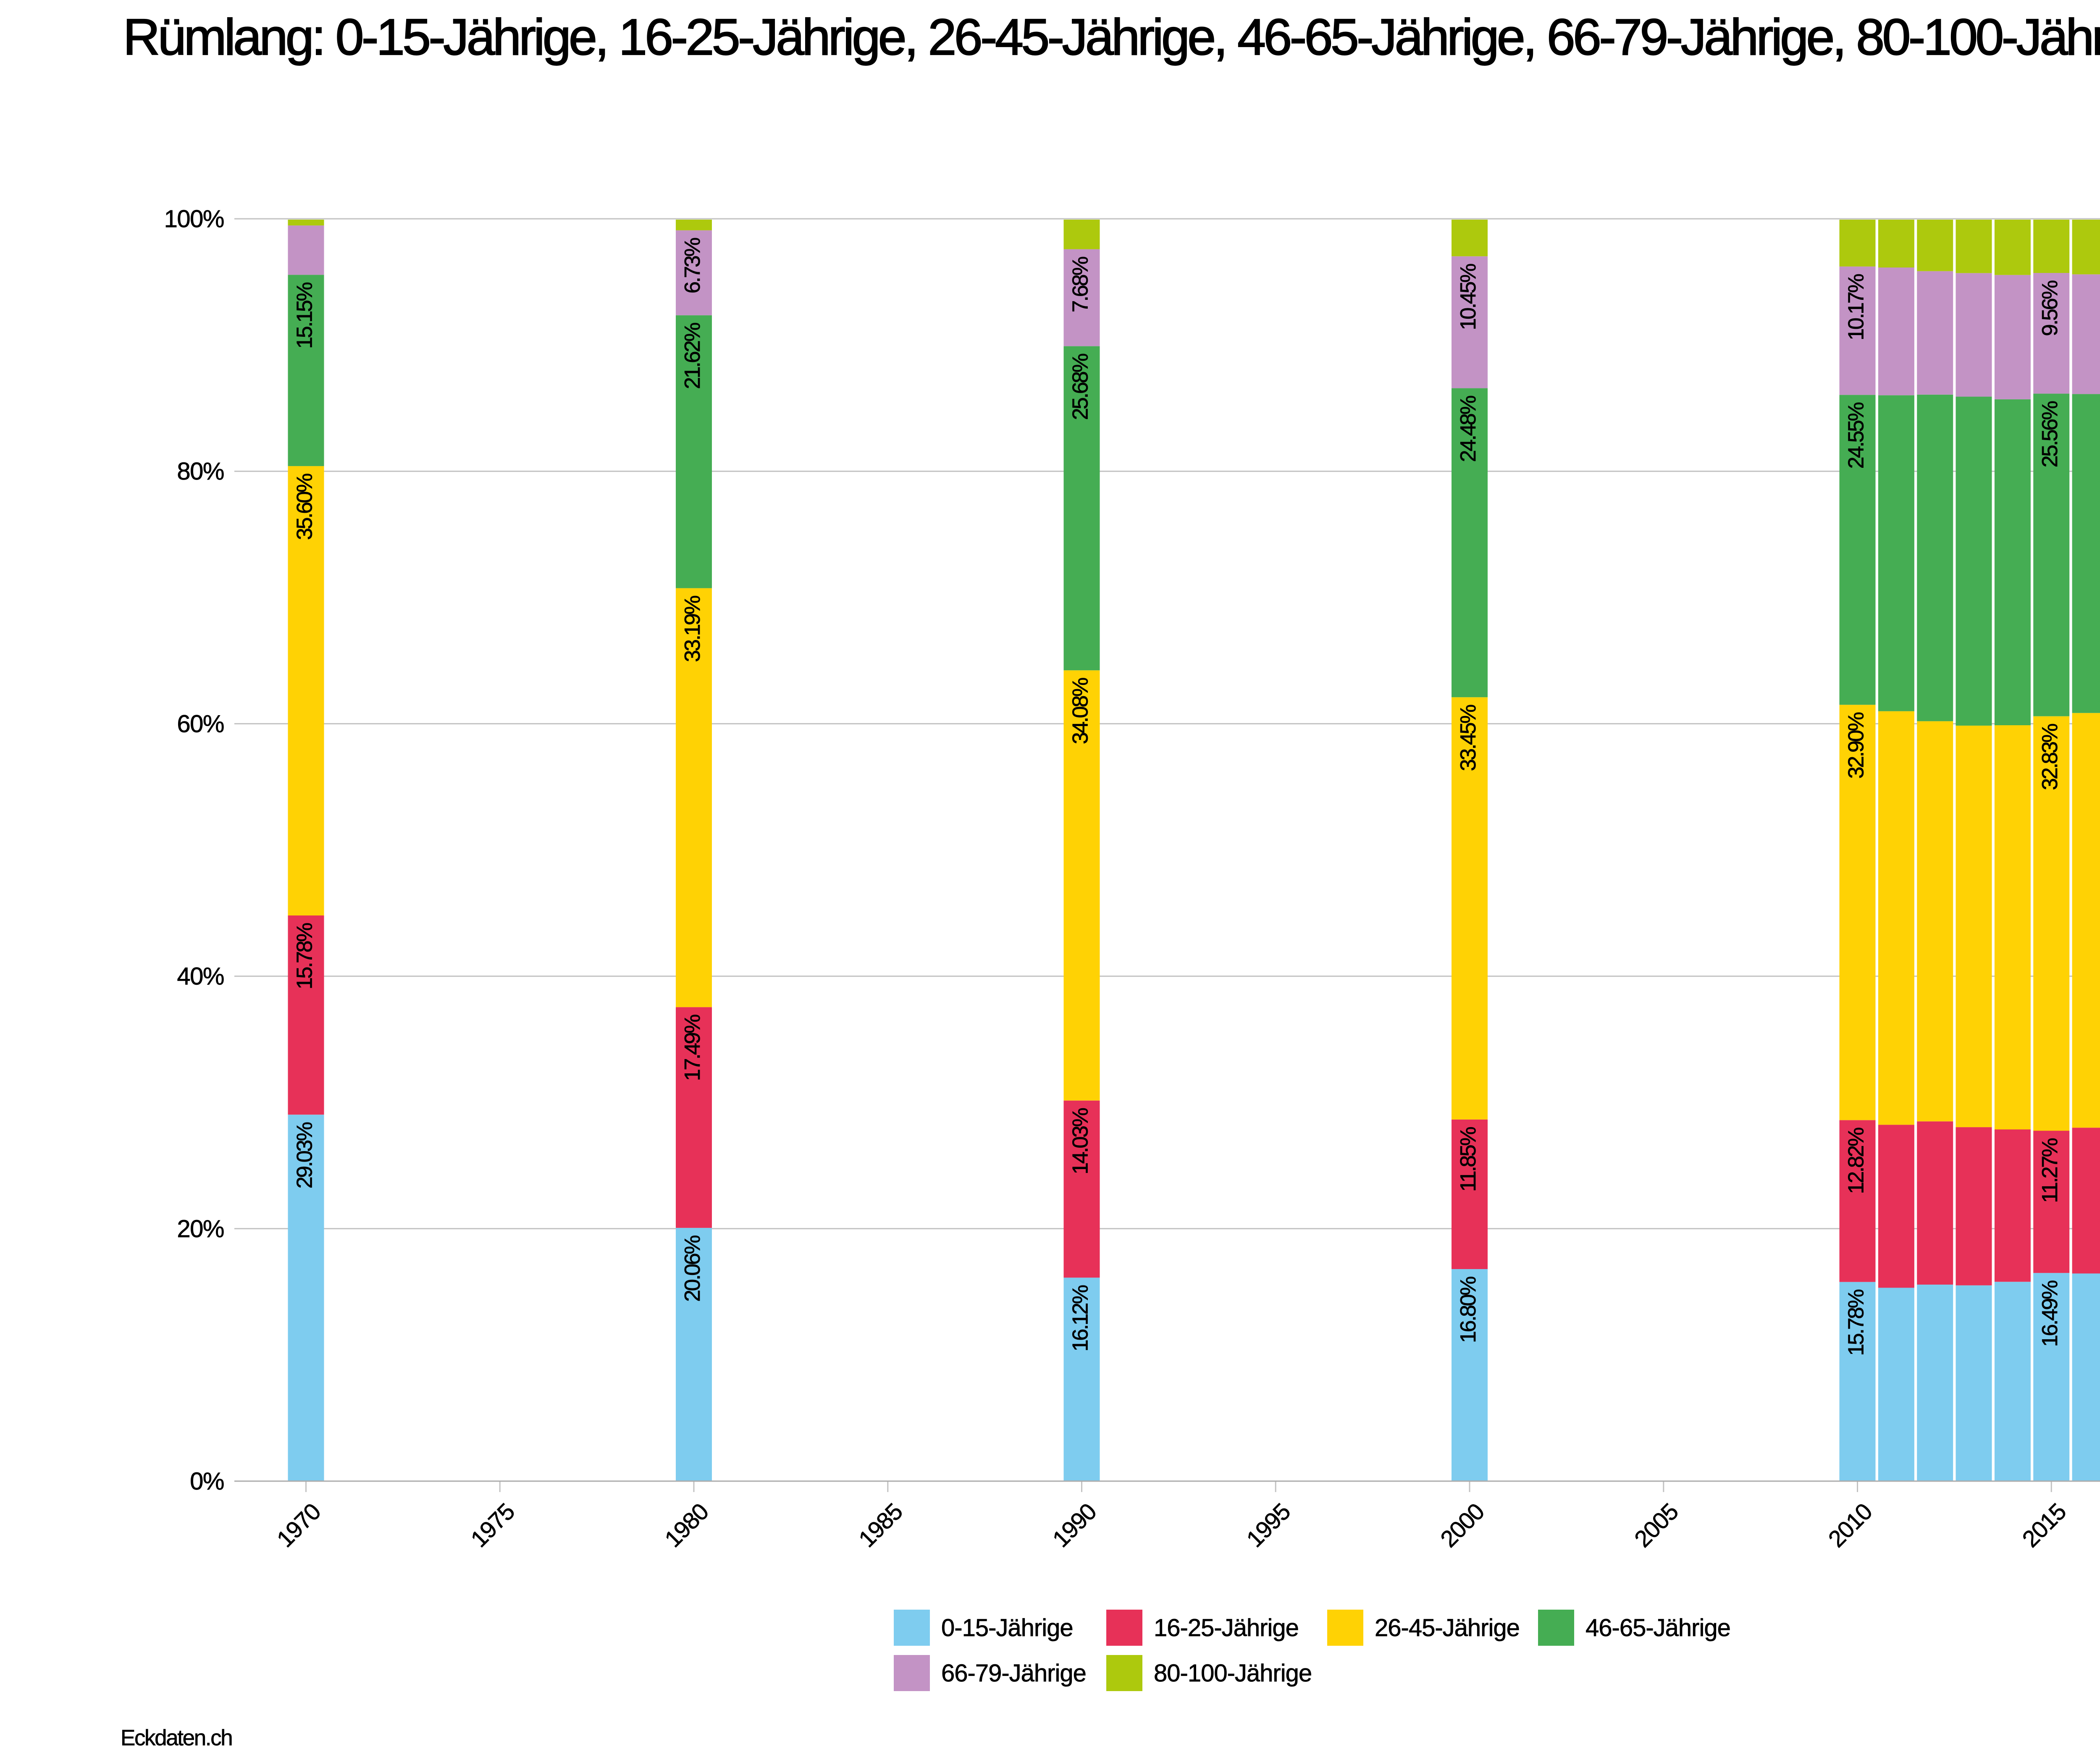 The image size is (2100, 1752). Describe the element at coordinates (1468, 429) in the screenshot. I see `svg-text: 24.48%` at that location.